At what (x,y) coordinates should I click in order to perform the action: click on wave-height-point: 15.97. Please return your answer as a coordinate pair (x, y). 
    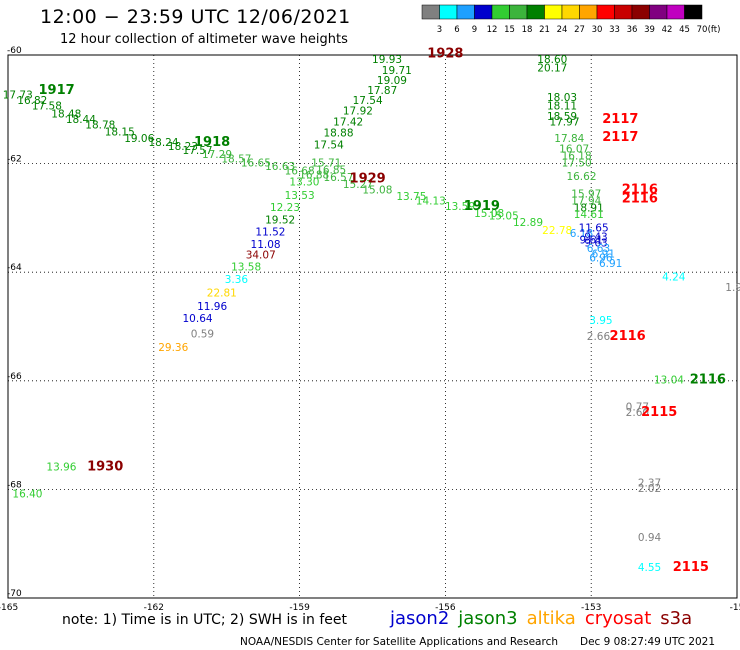
    Looking at the image, I should click on (586, 194).